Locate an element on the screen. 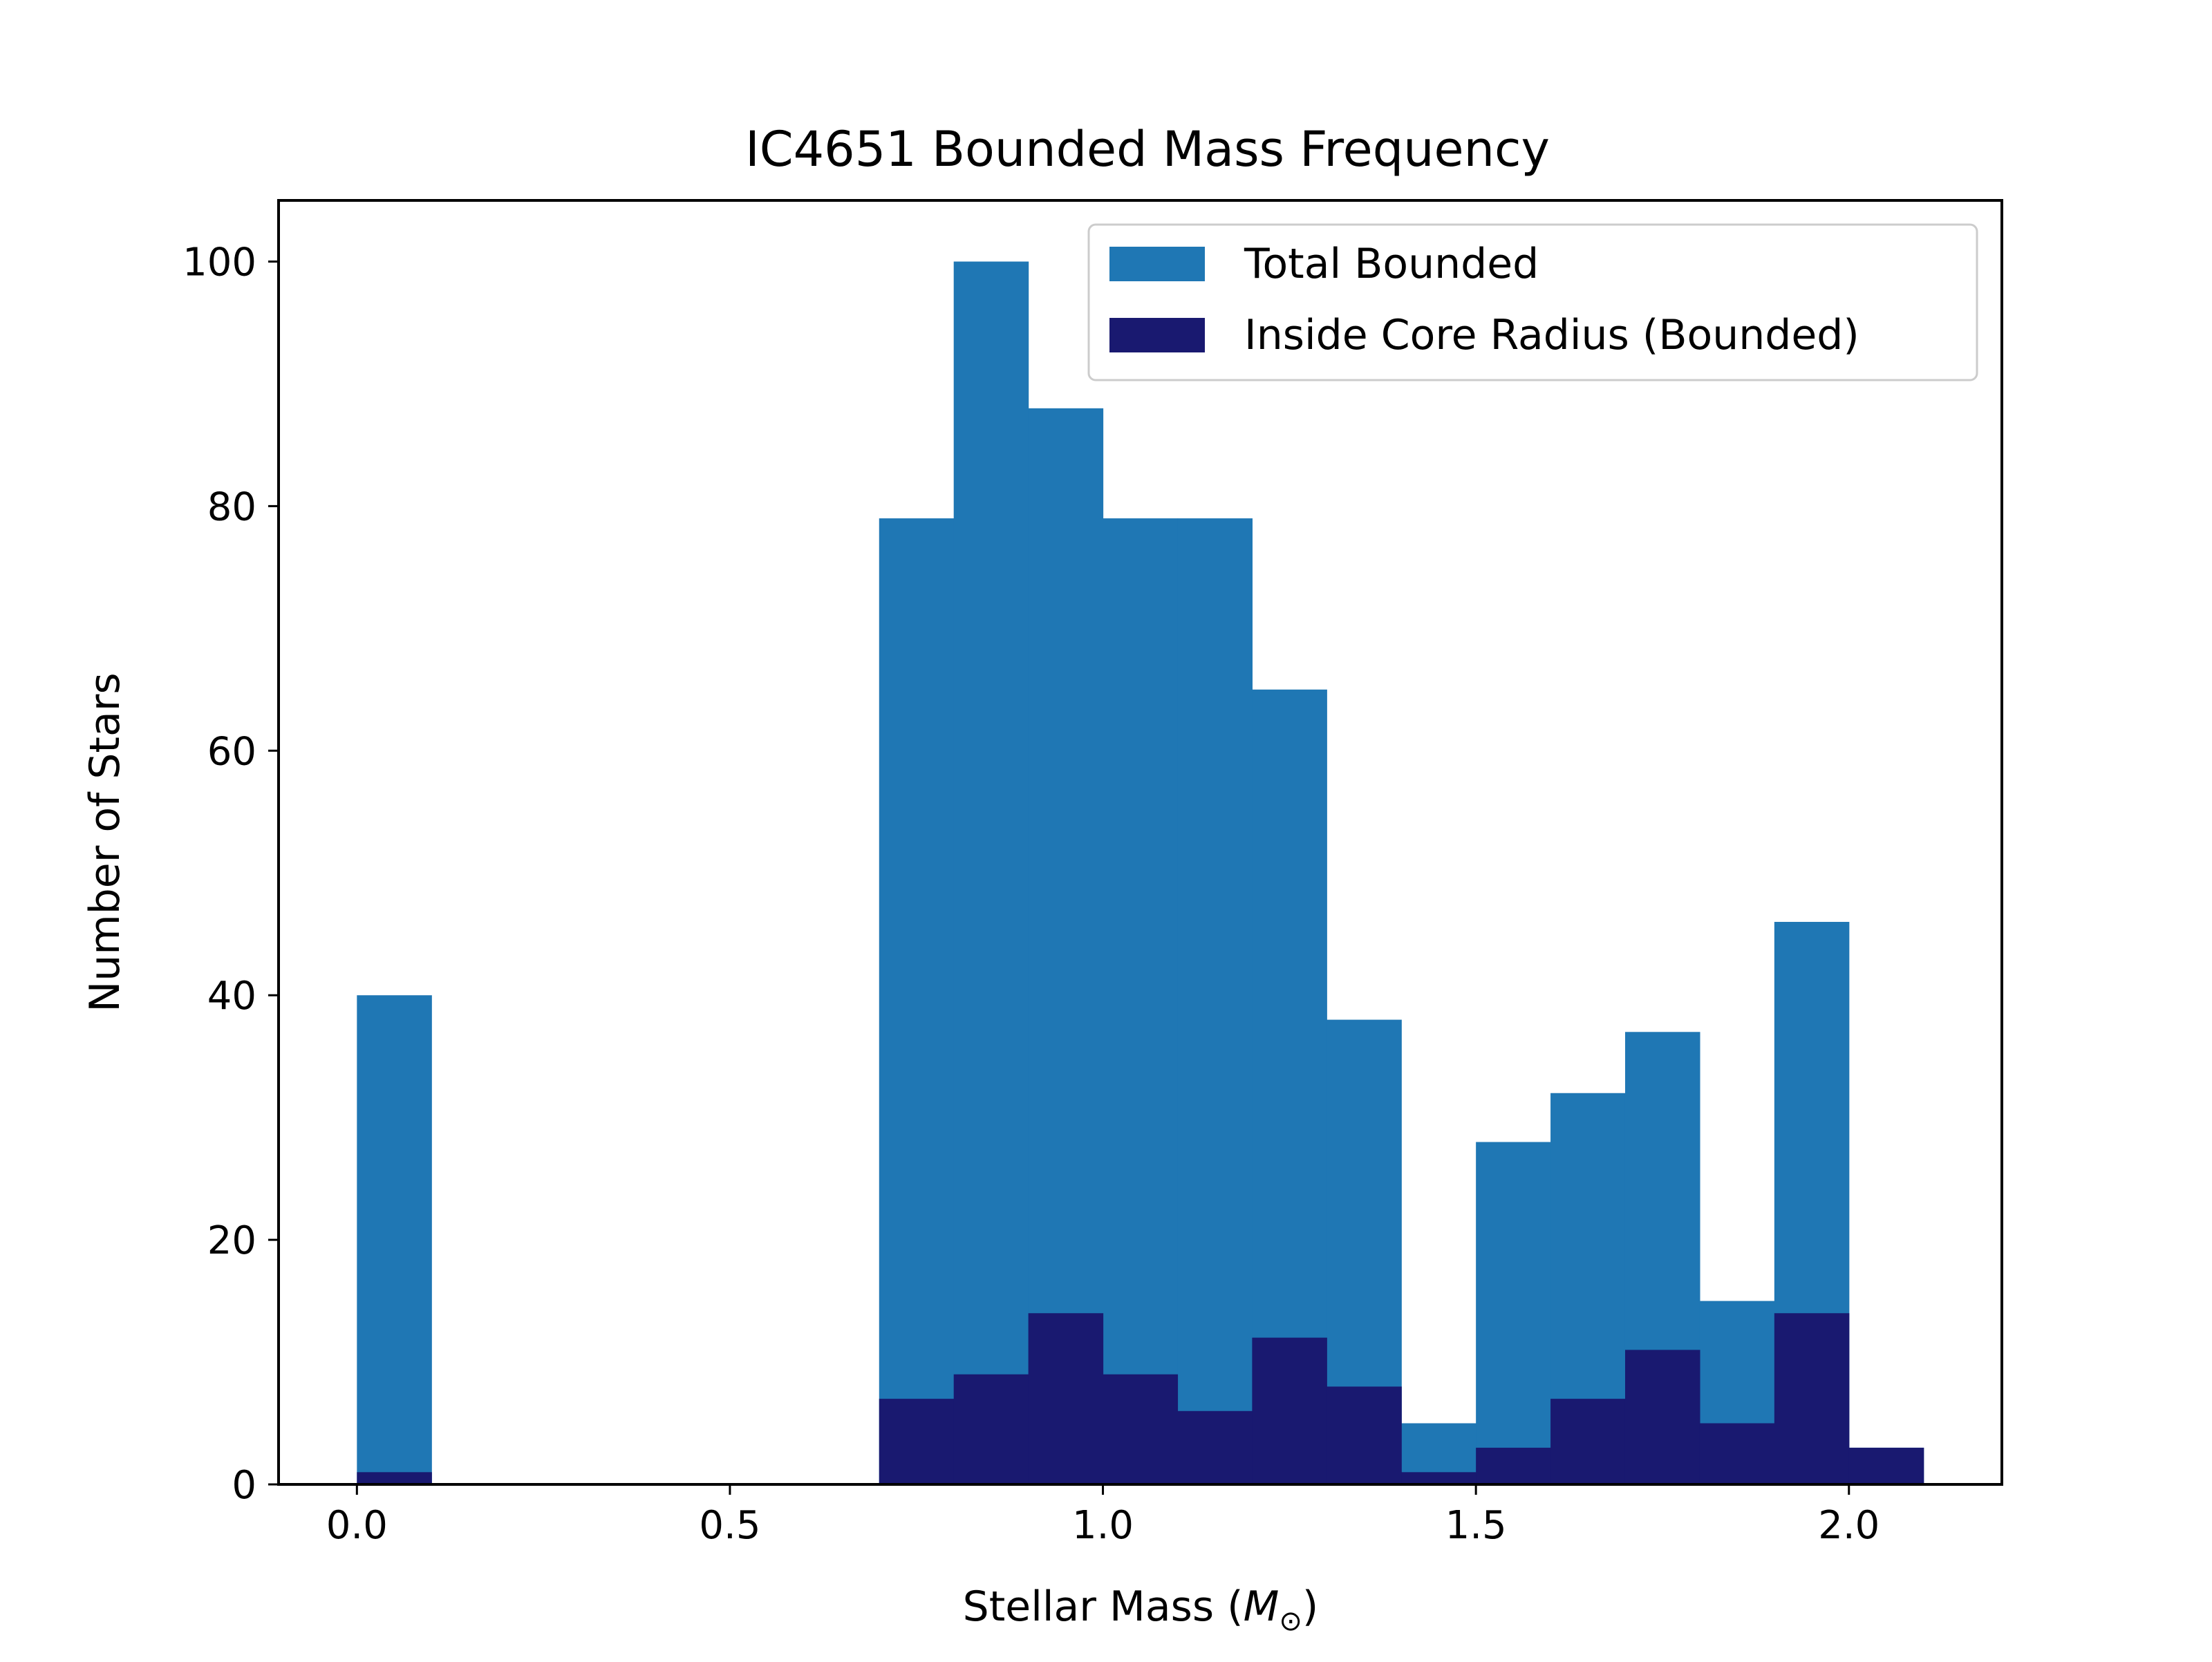 Image resolution: width=2212 pixels, height=1662 pixels. legend-label-total-bounded: Total Bounded is located at coordinates (1391, 264).